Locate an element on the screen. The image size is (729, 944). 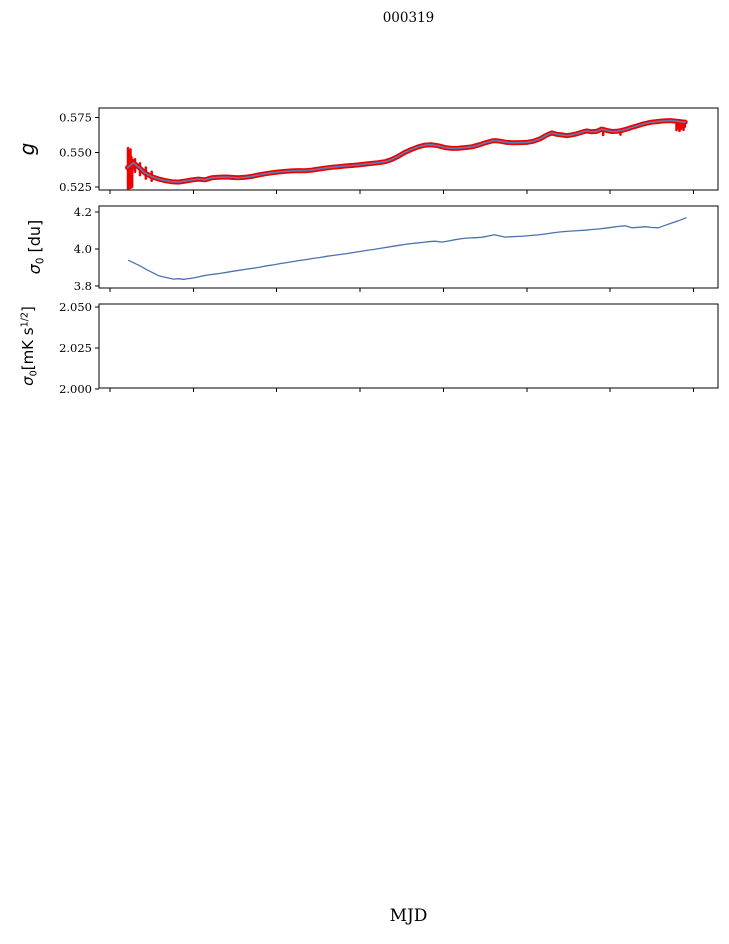
panel-sigma0-du: 3.8 4.0 4.2 σ0 [du] is located at coordinates (372, 249).